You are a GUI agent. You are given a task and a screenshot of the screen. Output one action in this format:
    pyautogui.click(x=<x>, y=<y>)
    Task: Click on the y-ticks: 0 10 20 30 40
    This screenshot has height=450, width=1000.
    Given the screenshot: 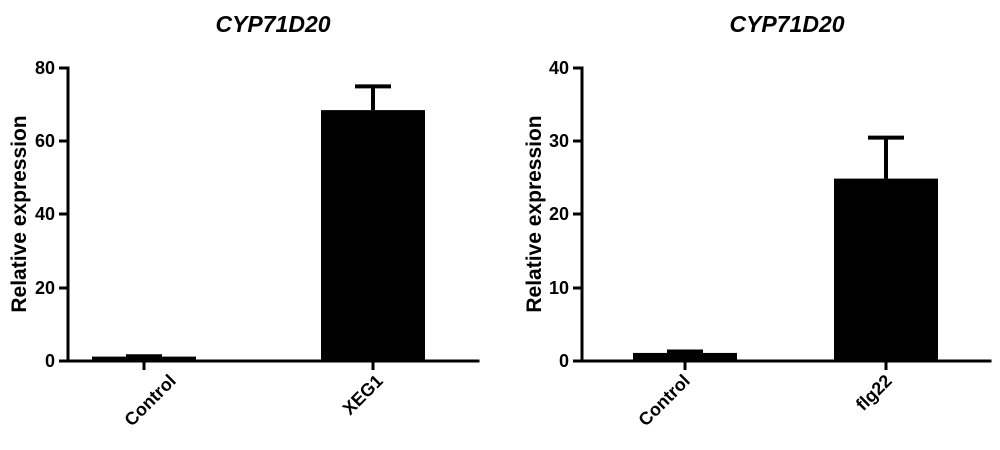 What is the action you would take?
    pyautogui.click(x=565, y=214)
    